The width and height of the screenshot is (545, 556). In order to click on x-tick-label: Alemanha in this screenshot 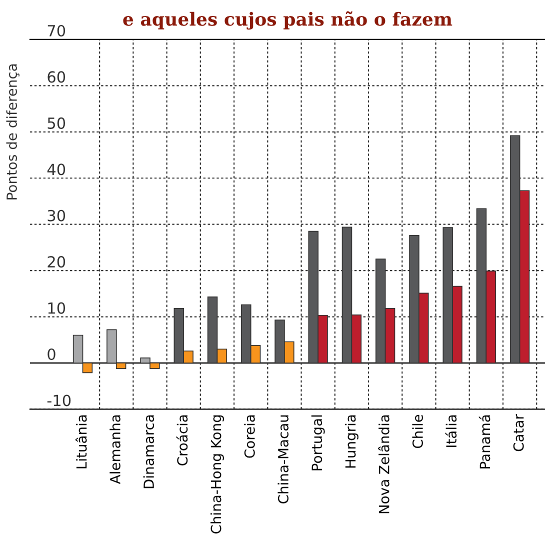, I will do `click(115, 449)`.